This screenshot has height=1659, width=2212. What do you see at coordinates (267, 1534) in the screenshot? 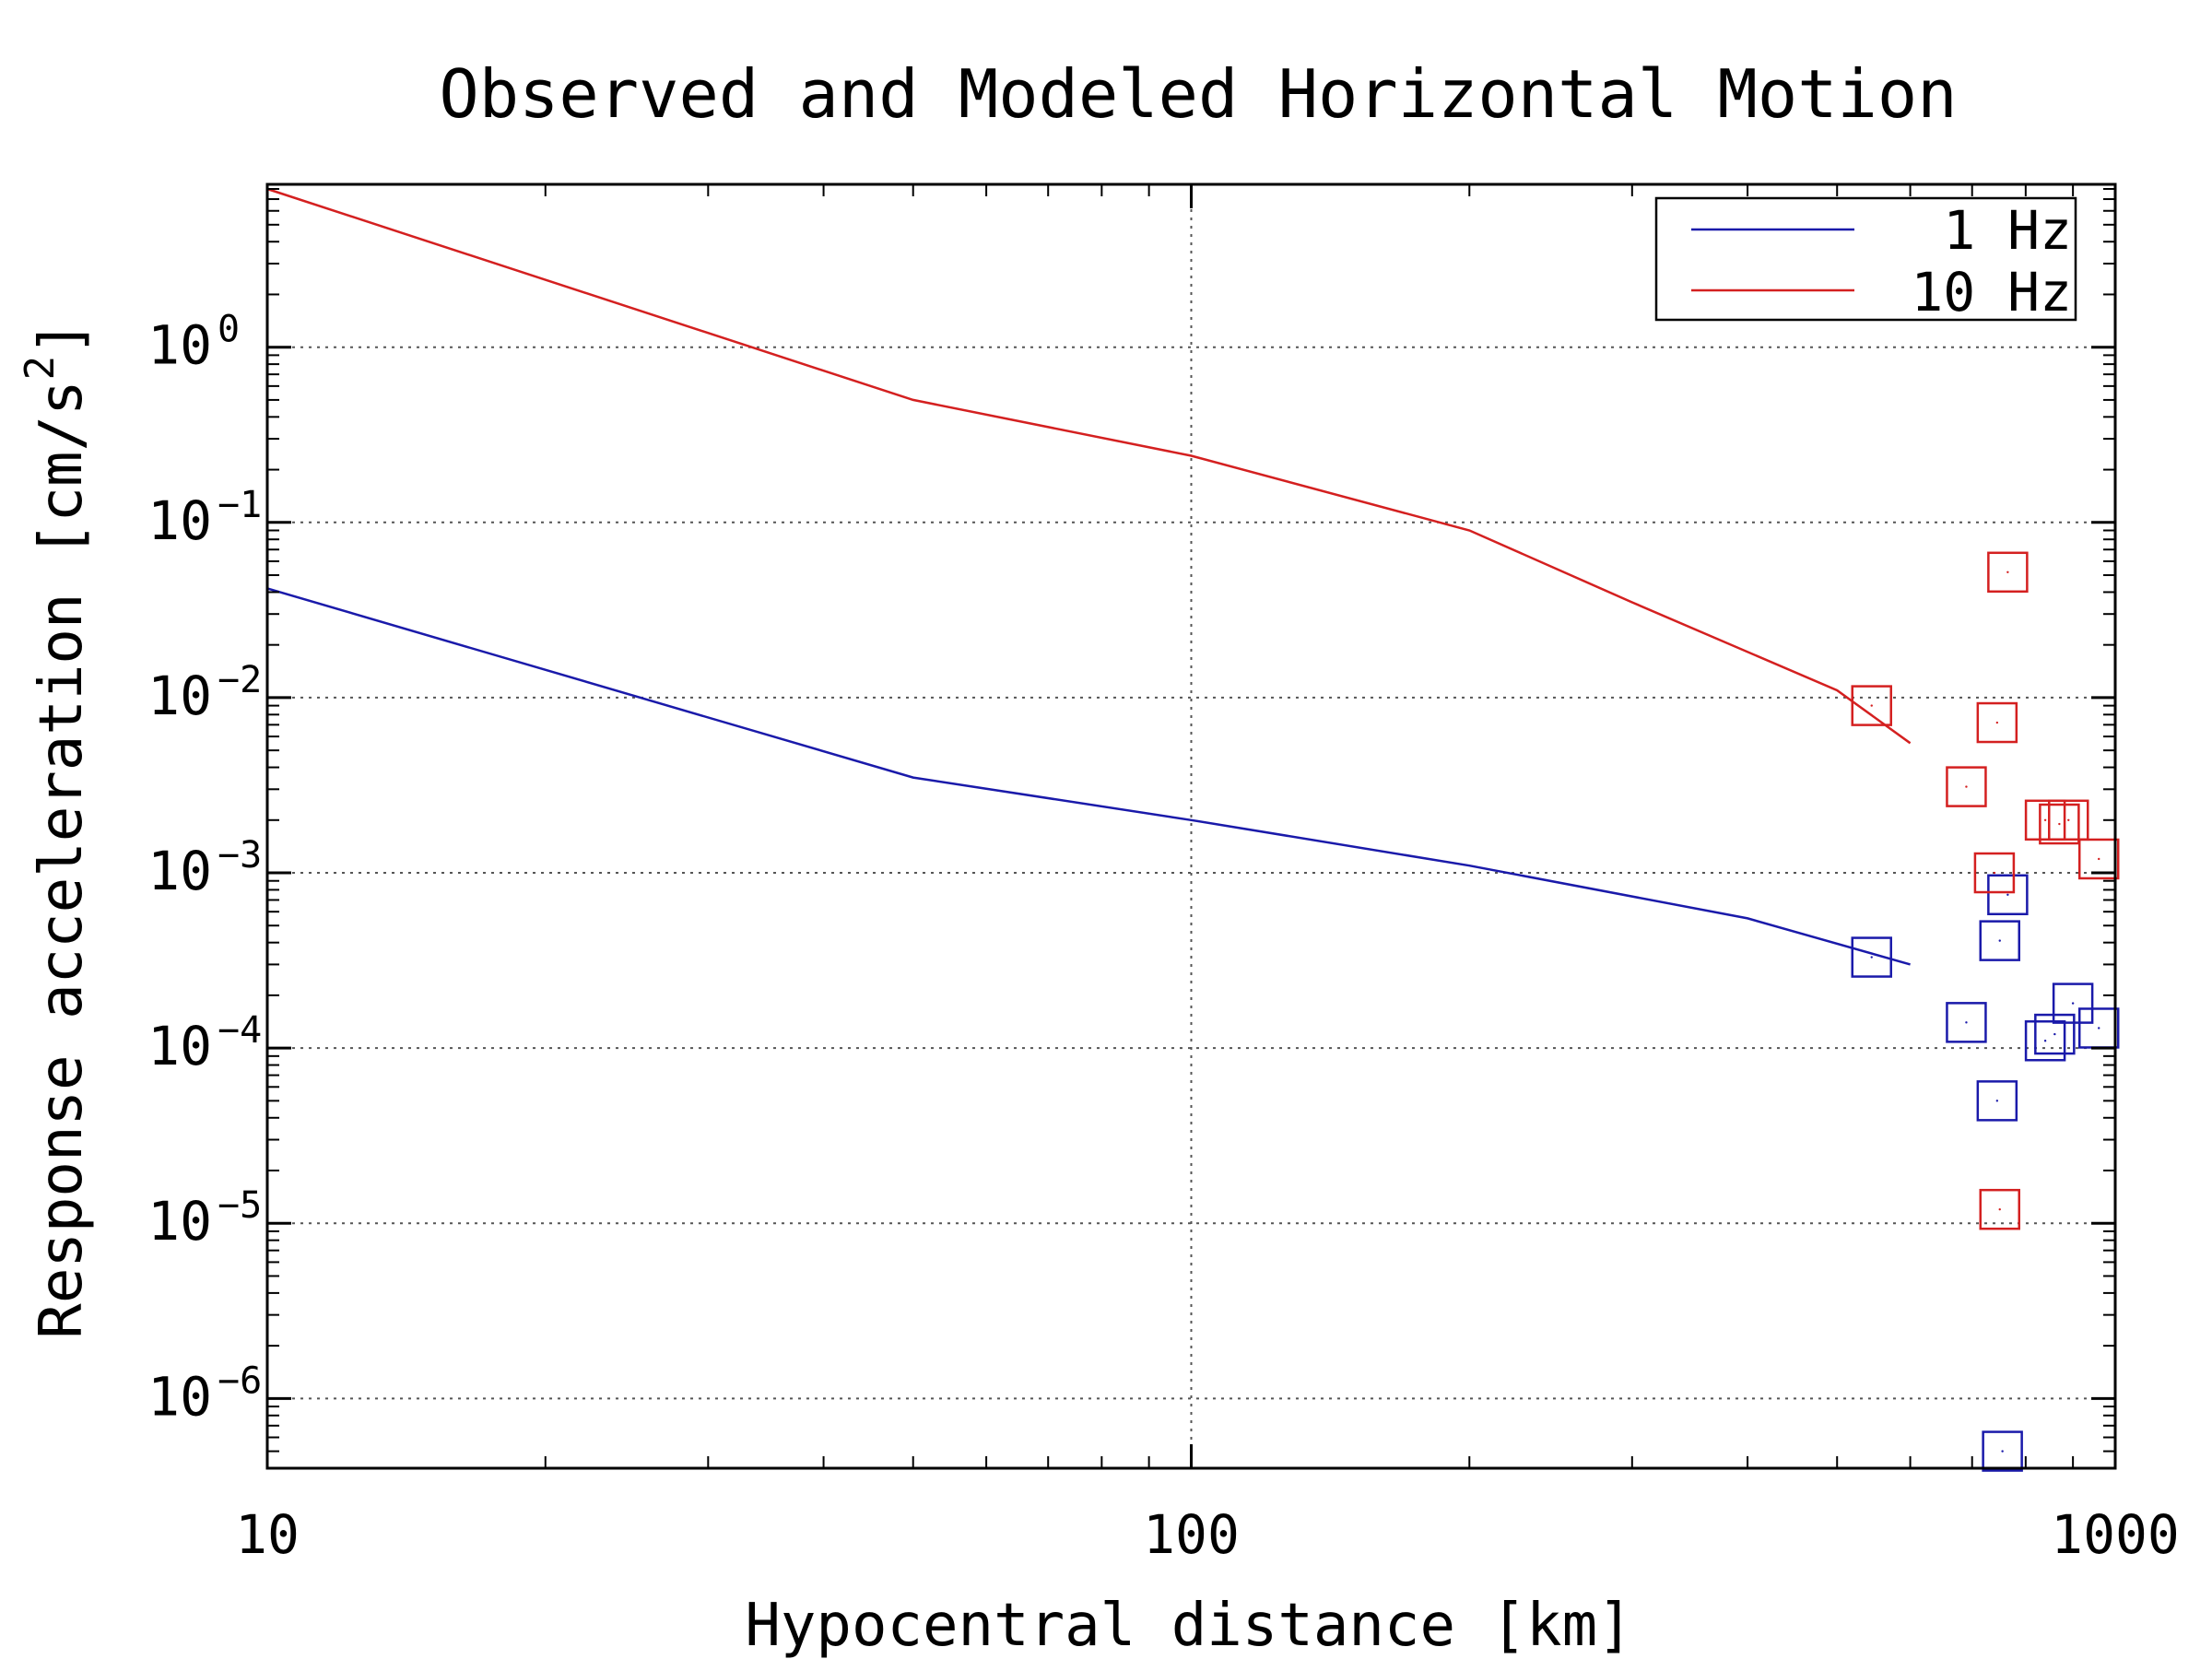
I see `x-tick-label: 10` at bounding box center [267, 1534].